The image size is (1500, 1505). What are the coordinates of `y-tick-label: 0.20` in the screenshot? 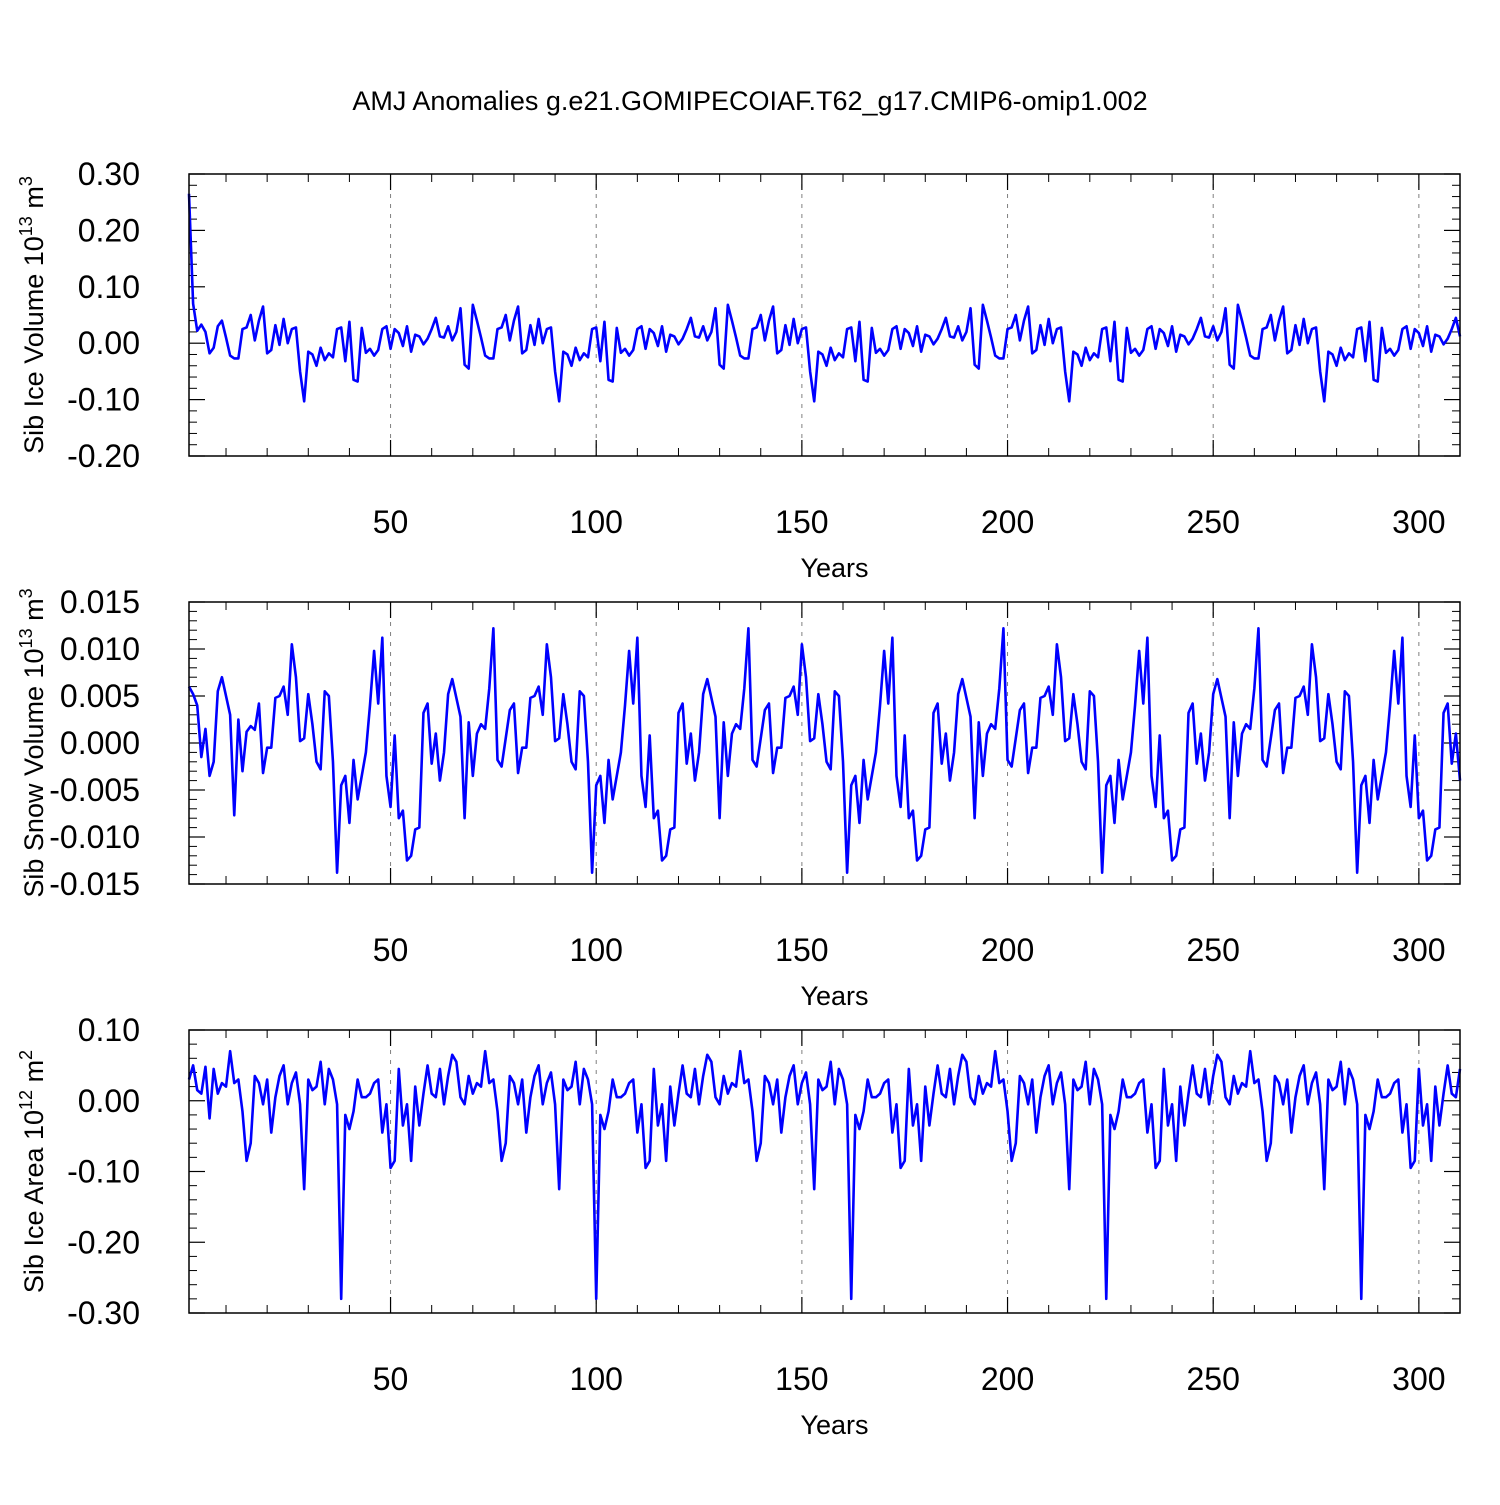 It's located at (109, 230).